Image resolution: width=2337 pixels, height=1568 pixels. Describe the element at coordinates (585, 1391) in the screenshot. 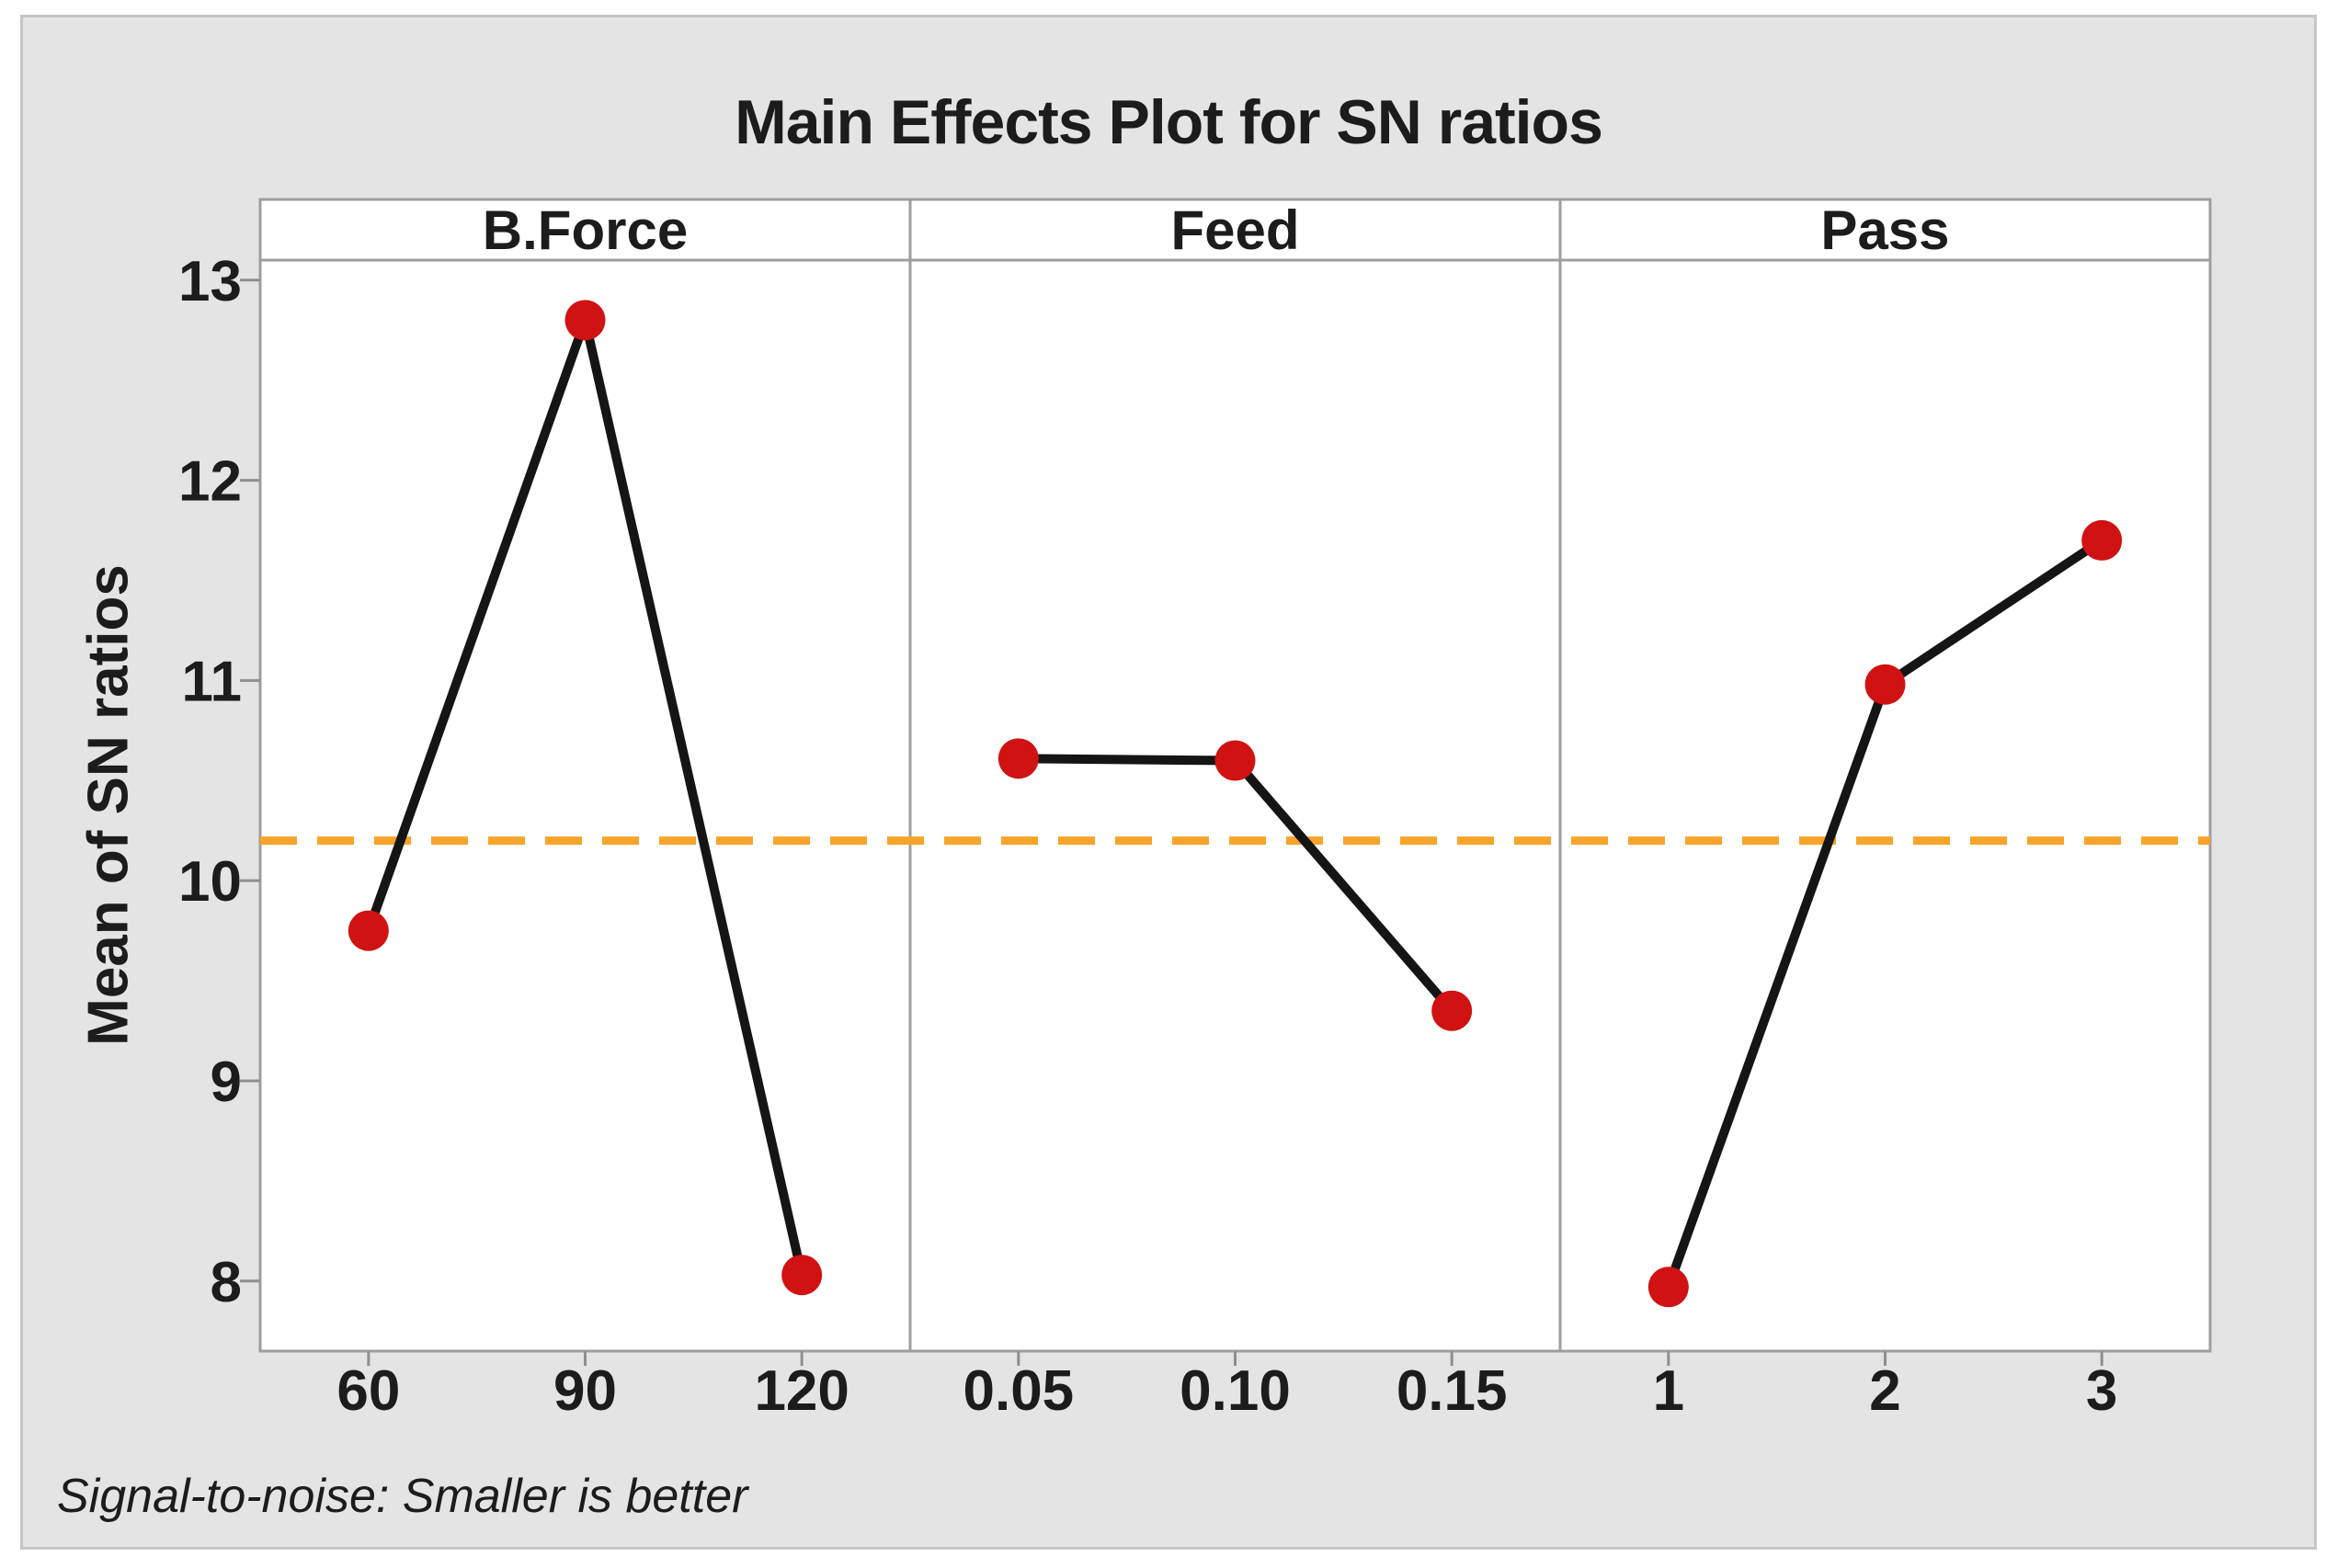

I see `x-tick-label: 90` at that location.